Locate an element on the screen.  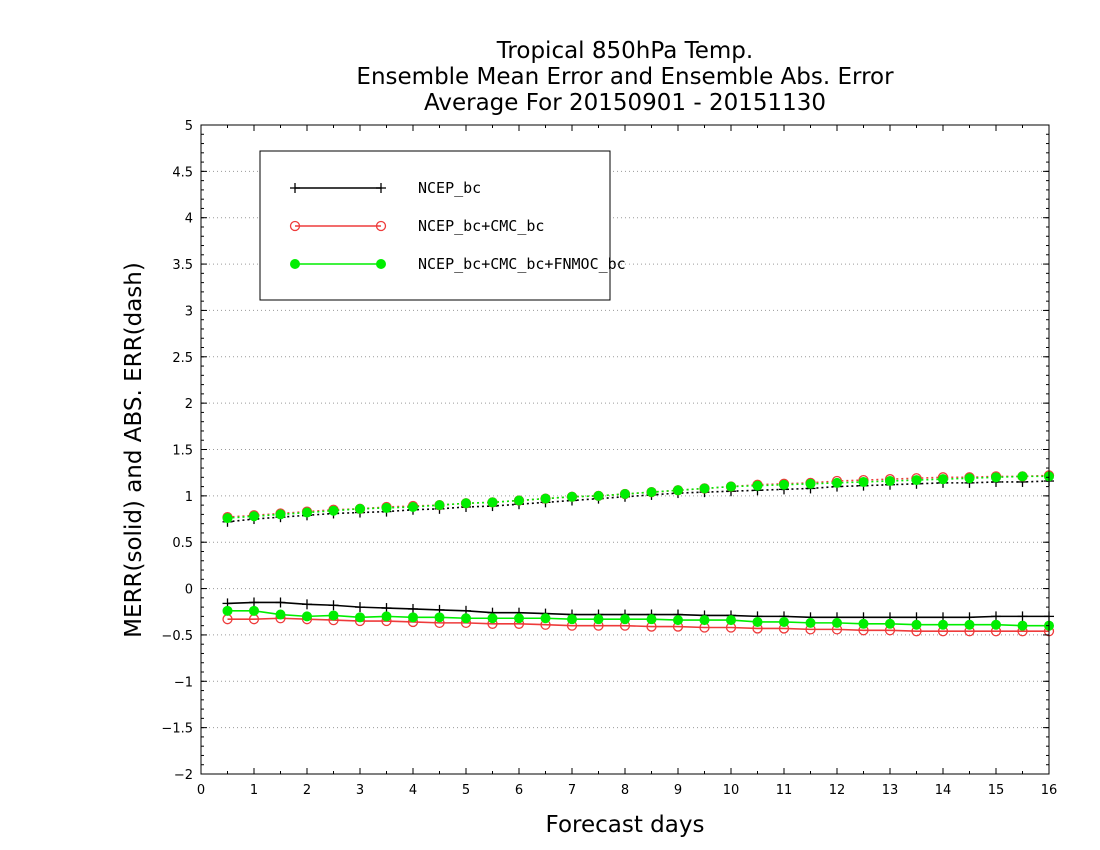
y-tick-label: −2 is located at coordinates (183, 775).